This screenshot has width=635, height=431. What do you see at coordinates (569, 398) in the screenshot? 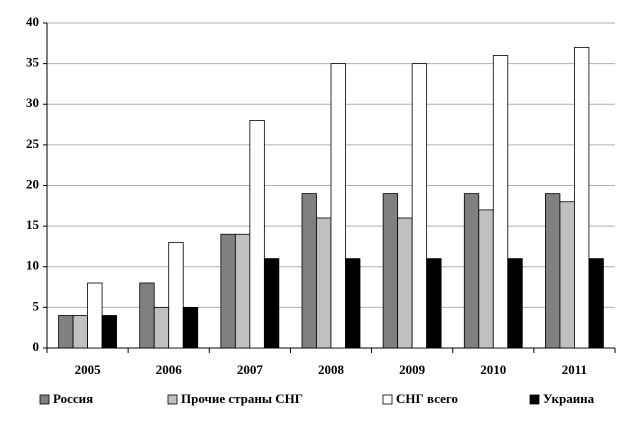
I see `legend-label: Украина` at bounding box center [569, 398].